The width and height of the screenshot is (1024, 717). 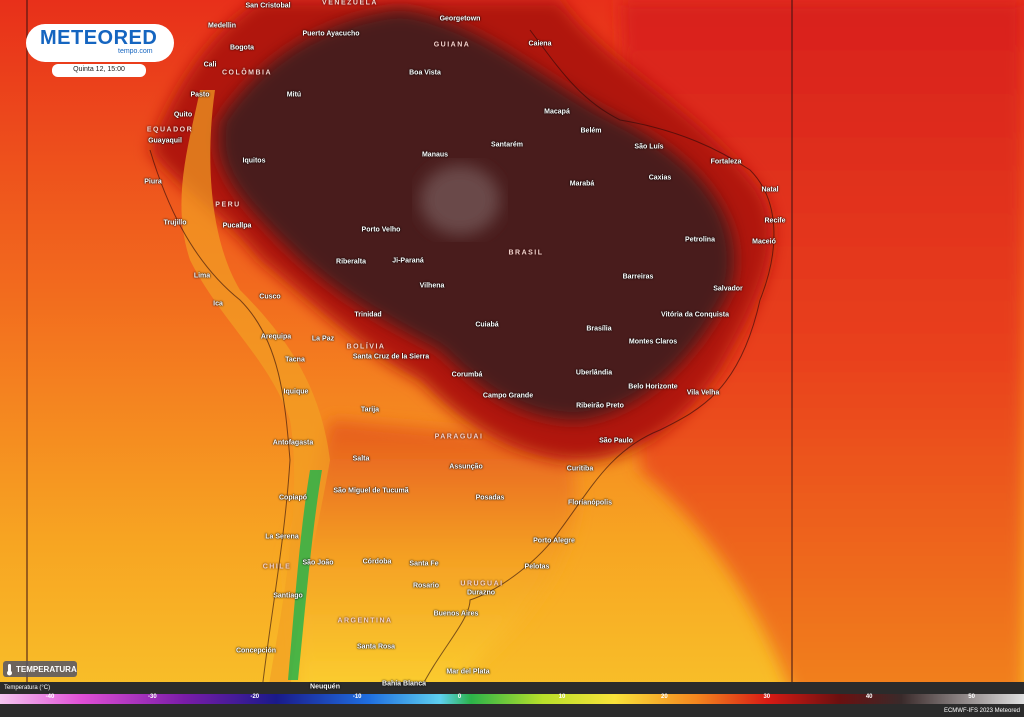 What do you see at coordinates (282, 537) in the screenshot?
I see `city-label: La Serena` at bounding box center [282, 537].